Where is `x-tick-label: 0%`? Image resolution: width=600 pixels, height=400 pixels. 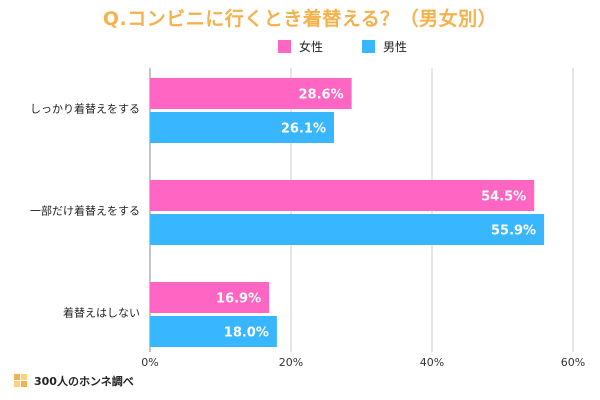
x-tick-label: 0% is located at coordinates (149, 362).